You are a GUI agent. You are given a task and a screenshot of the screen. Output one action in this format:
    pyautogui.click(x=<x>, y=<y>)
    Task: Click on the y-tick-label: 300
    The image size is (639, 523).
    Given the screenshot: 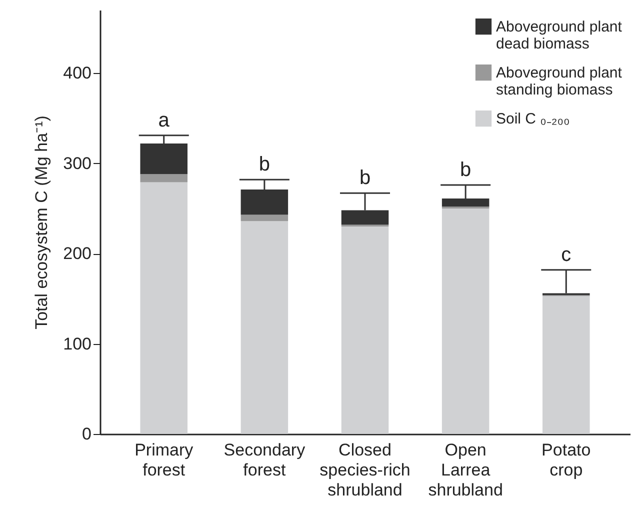 What is the action you would take?
    pyautogui.click(x=77, y=163)
    